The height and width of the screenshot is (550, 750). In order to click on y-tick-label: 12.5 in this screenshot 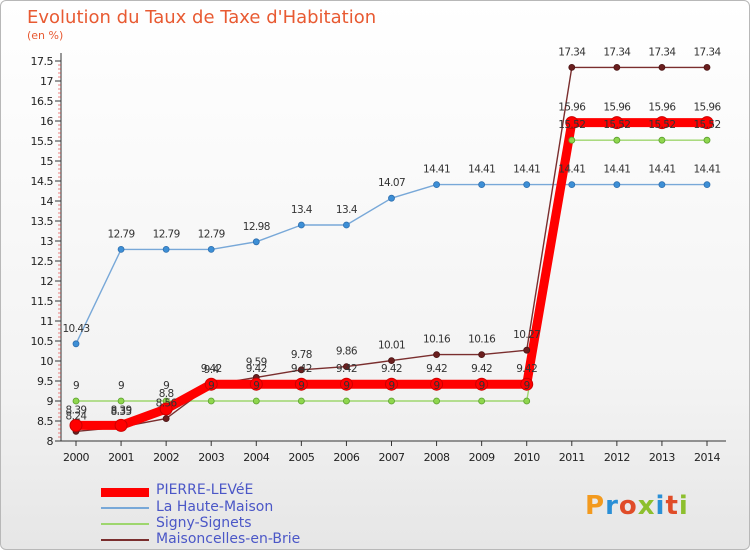, I will do `click(42, 261)`.